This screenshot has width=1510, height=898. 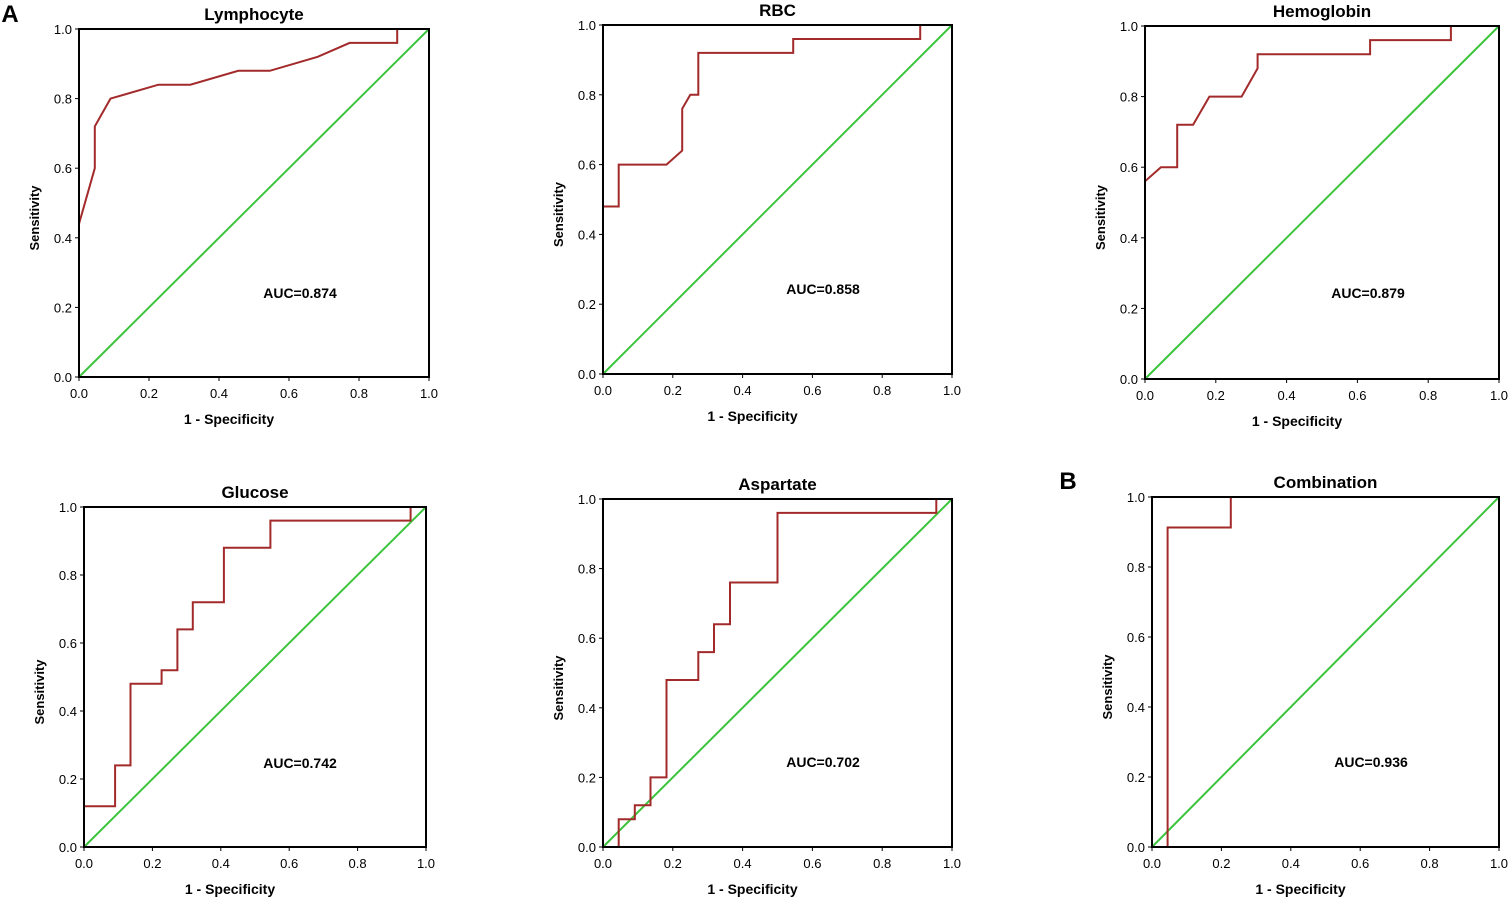 I want to click on auc-annotation: AUC=0.879, so click(x=1368, y=293).